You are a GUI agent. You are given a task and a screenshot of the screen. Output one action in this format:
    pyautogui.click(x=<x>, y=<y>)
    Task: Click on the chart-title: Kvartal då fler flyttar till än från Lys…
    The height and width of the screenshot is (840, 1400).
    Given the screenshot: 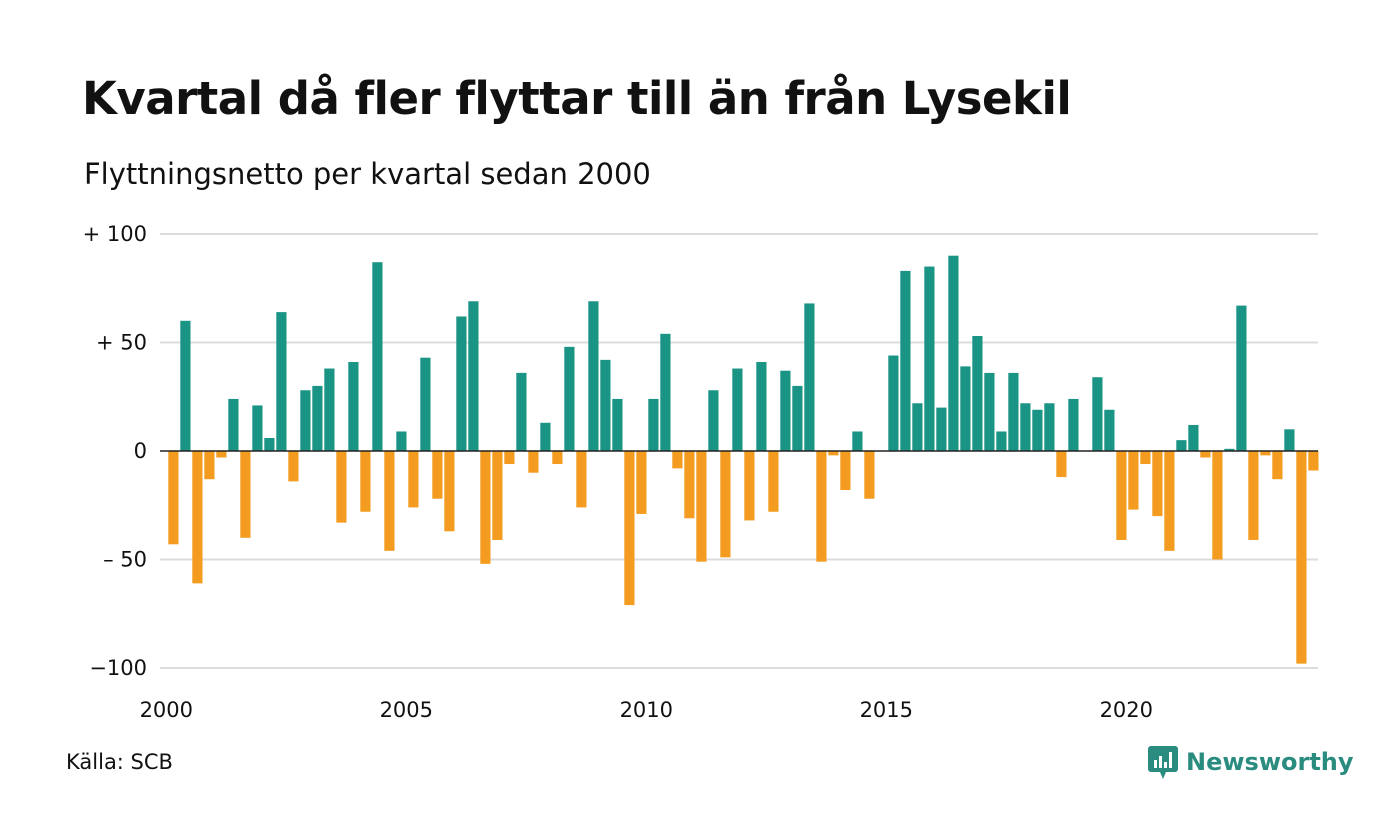 What is the action you would take?
    pyautogui.click(x=577, y=98)
    